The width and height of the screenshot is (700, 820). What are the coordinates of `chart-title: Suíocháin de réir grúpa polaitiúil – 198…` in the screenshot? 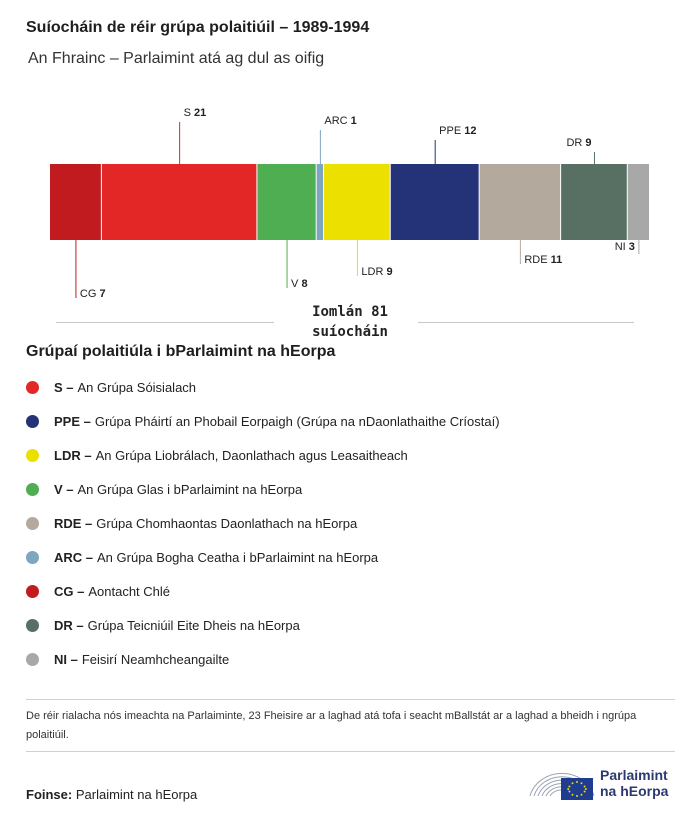 It's located at (198, 27).